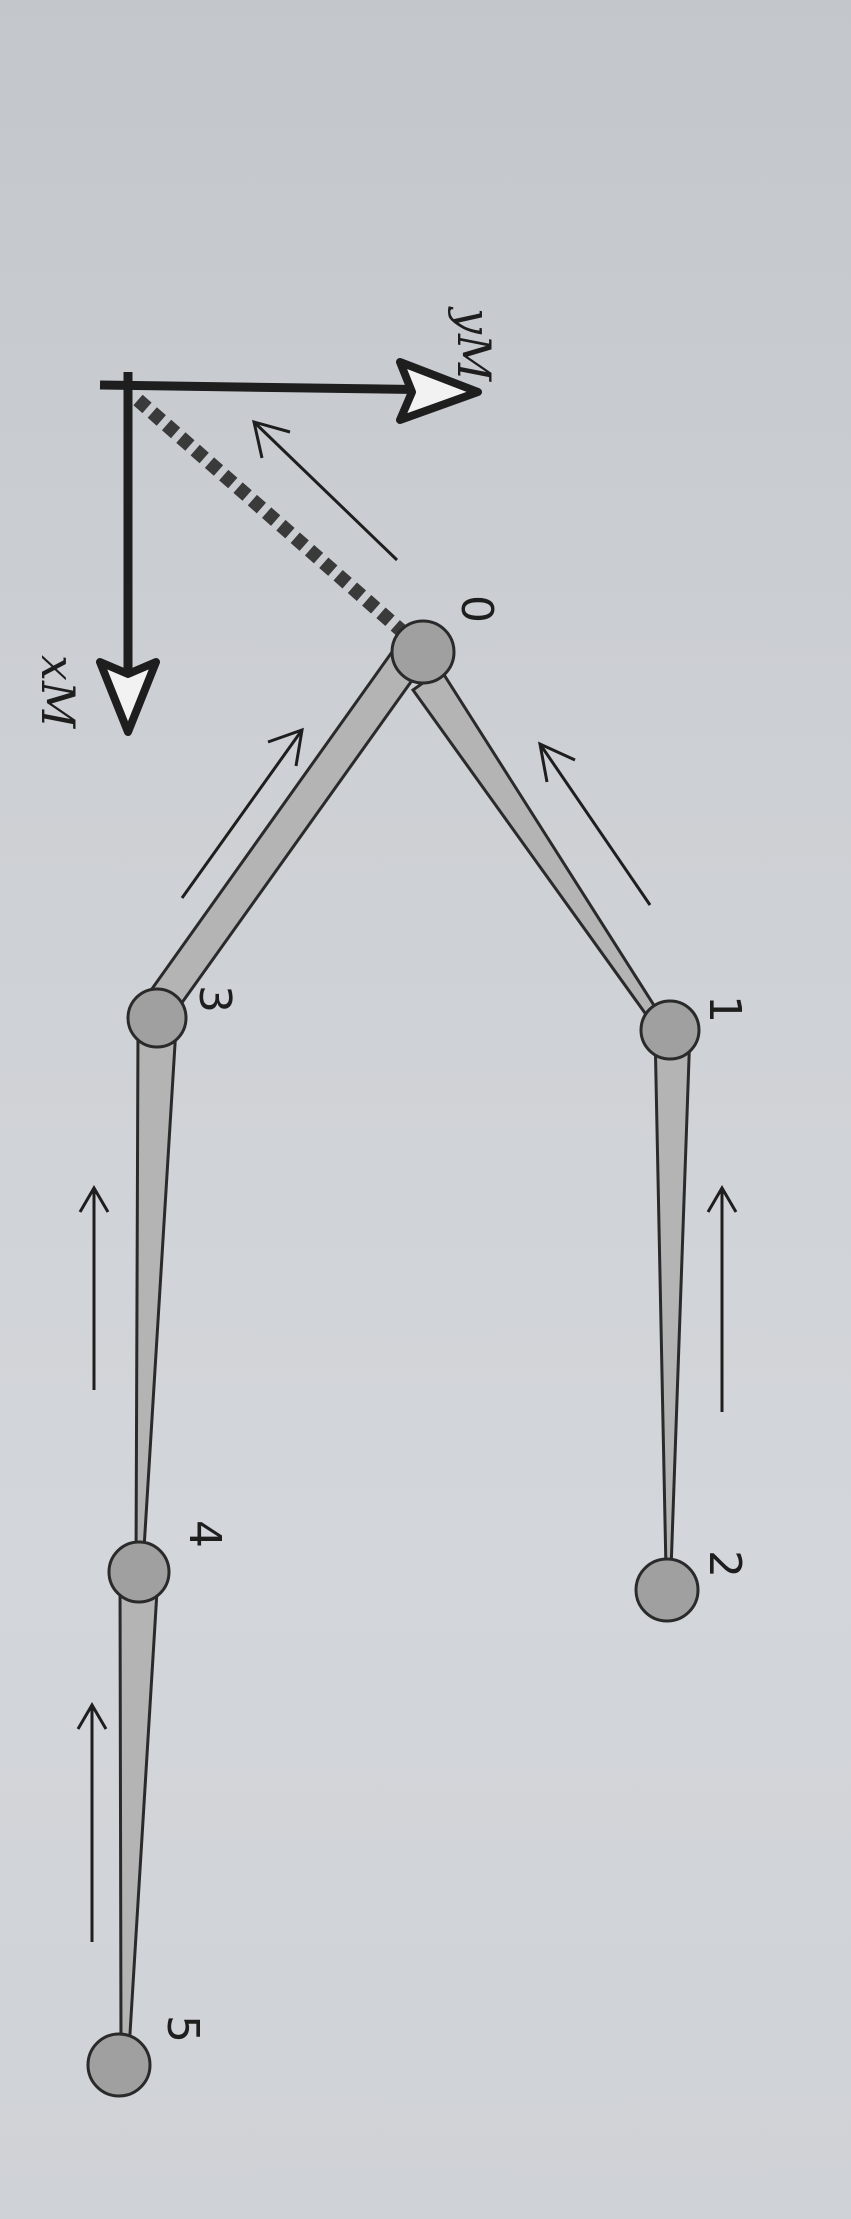 This screenshot has height=2219, width=851. I want to click on joint-label-1: 1, so click(724, 1009).